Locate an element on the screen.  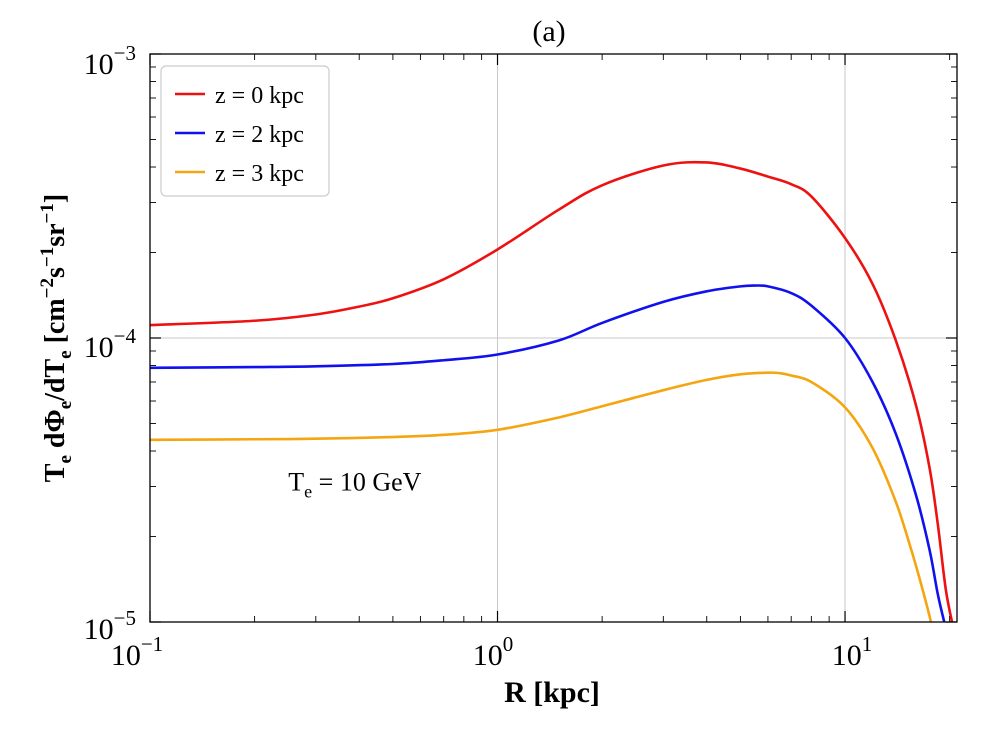
annotation-energy: Te = 10 GeV is located at coordinates (354, 485).